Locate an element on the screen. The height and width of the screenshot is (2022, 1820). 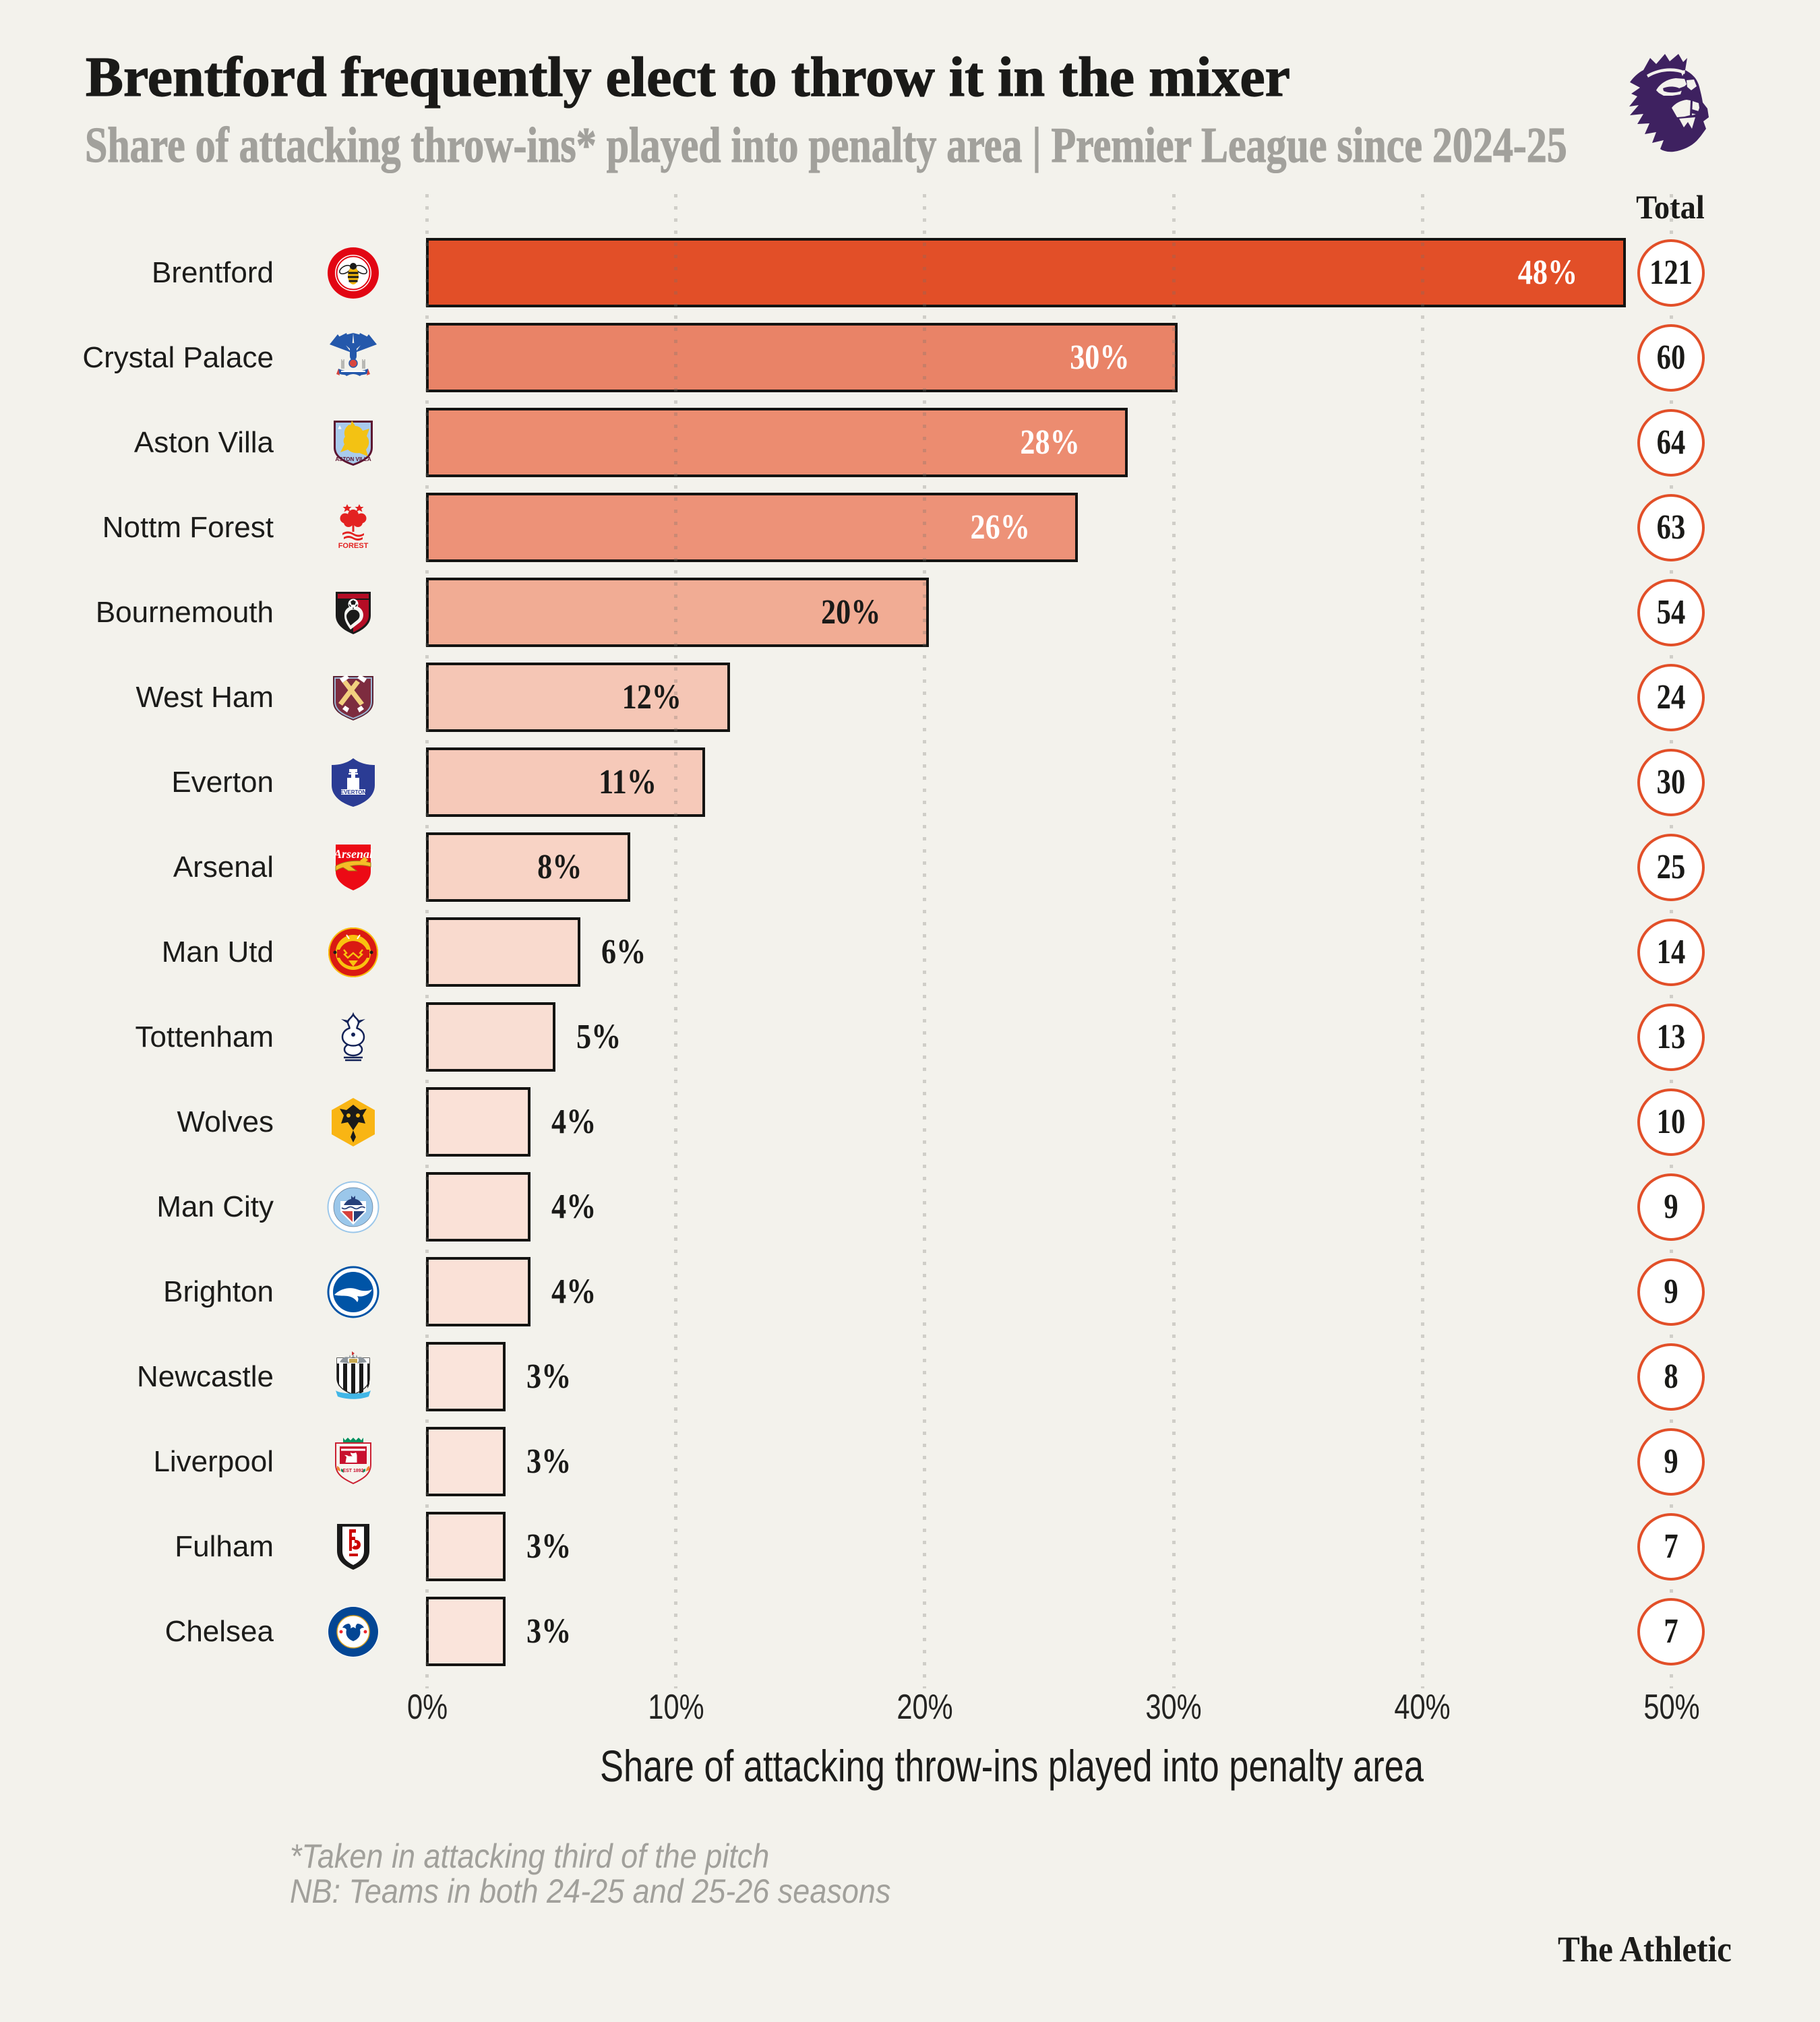
svg-text: EST 1892 is located at coordinates (352, 1471).